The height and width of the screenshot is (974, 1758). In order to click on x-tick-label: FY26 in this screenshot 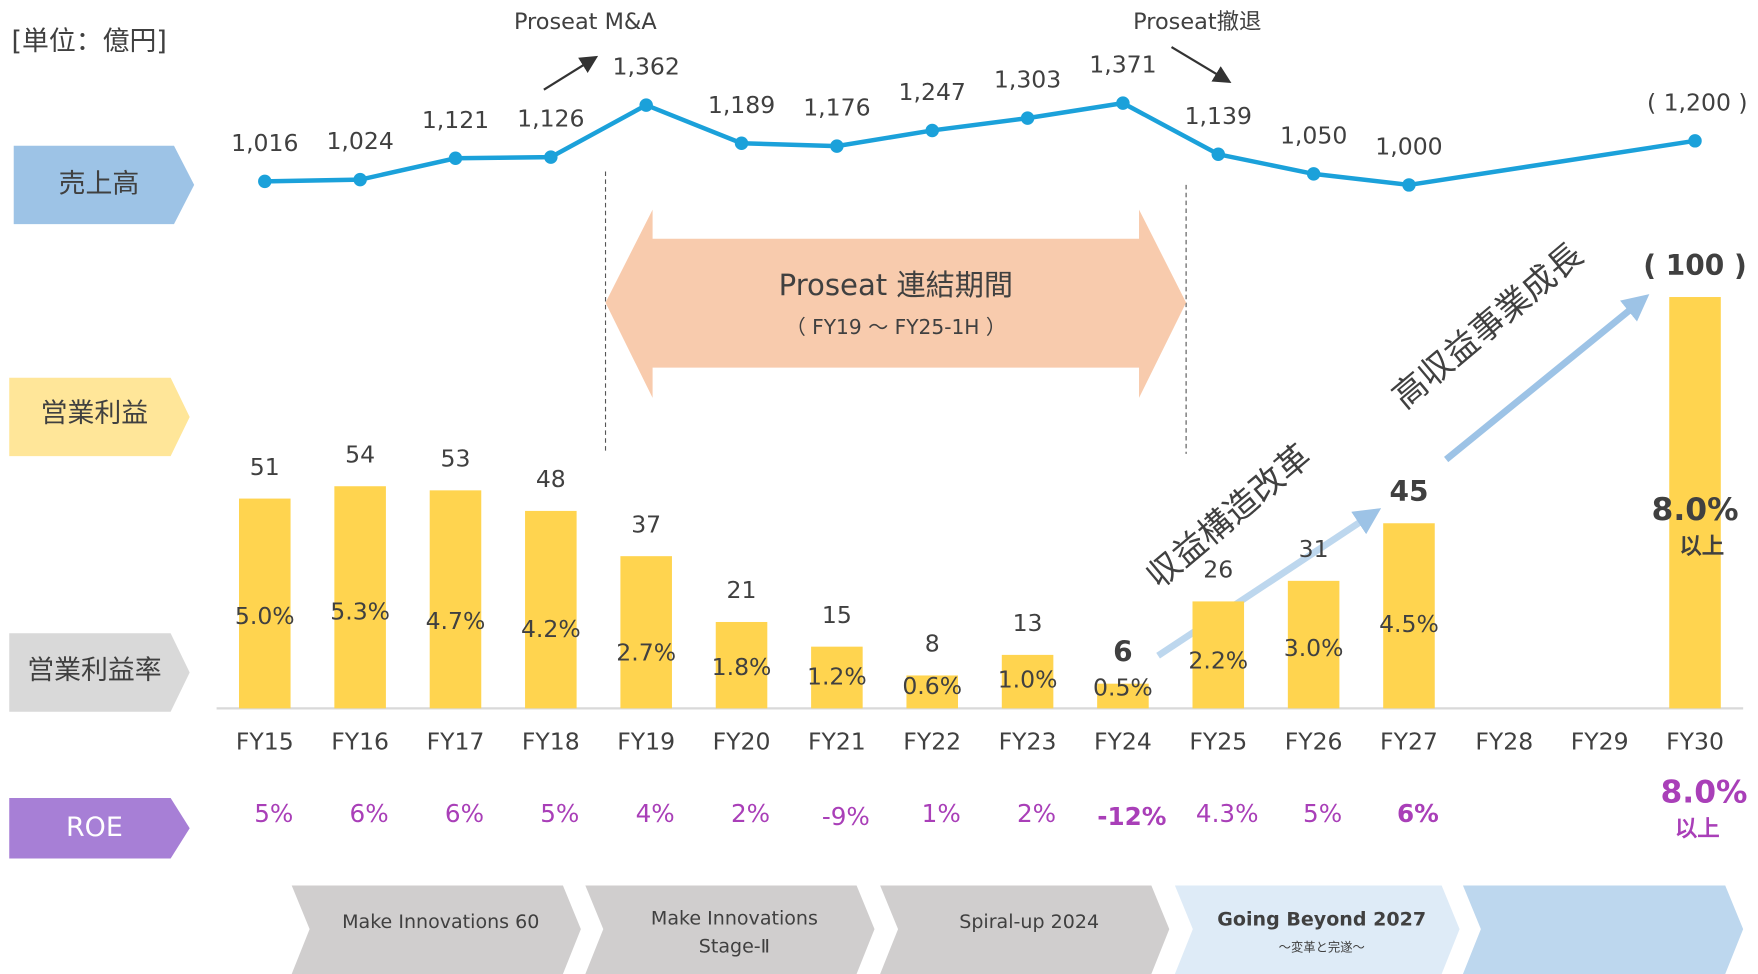, I will do `click(1314, 742)`.